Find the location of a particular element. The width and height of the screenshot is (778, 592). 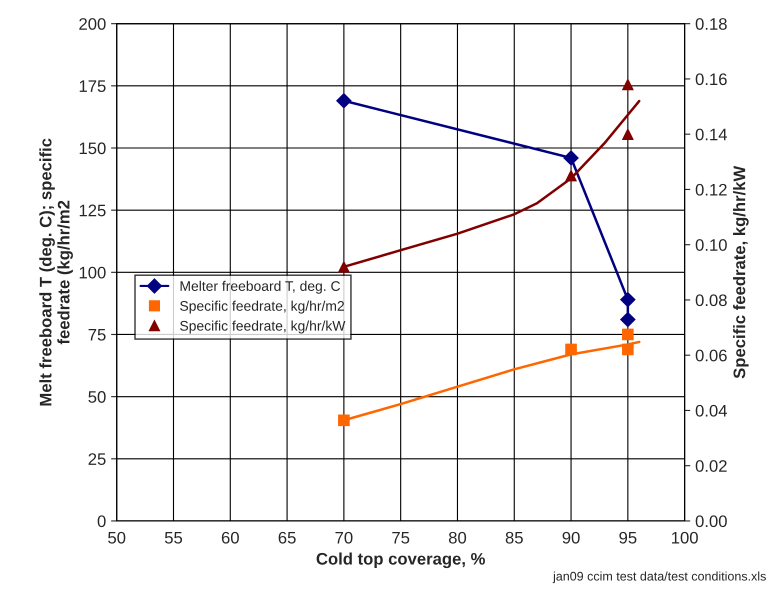

y2-tick-label: 0.04 is located at coordinates (712, 410).